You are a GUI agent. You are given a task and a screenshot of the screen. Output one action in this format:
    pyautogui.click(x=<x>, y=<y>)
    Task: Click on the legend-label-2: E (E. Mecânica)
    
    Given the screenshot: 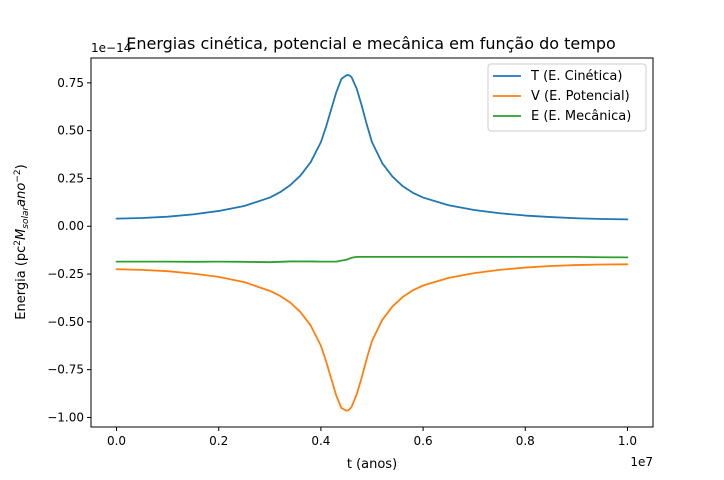 What is the action you would take?
    pyautogui.click(x=581, y=116)
    